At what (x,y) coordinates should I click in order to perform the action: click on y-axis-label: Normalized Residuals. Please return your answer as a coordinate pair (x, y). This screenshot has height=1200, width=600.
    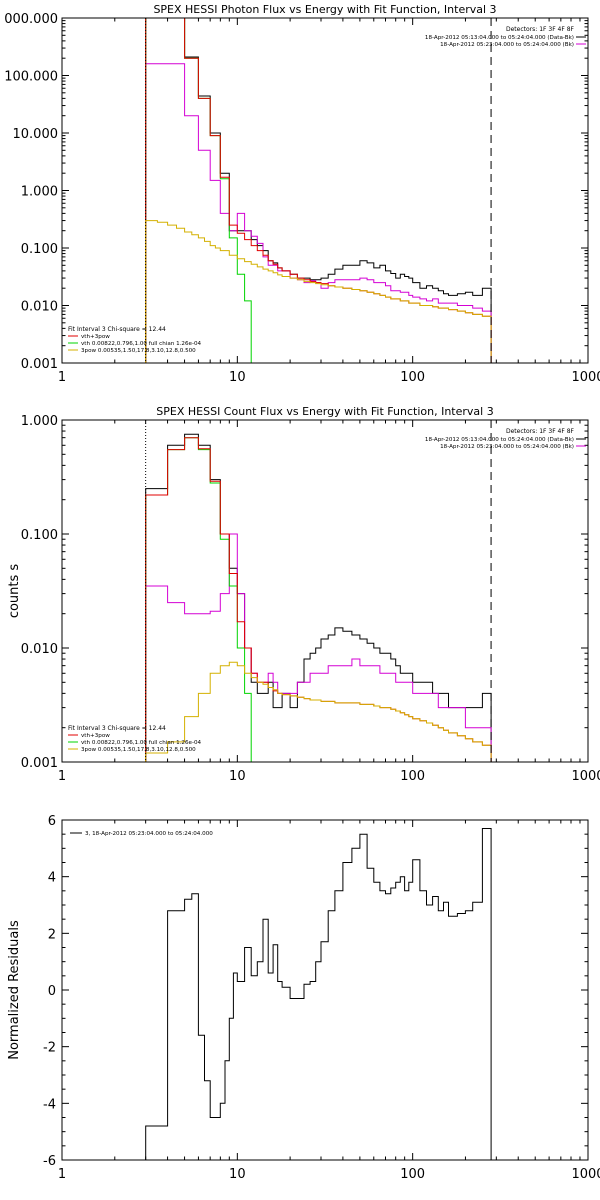
    Looking at the image, I should click on (14, 990).